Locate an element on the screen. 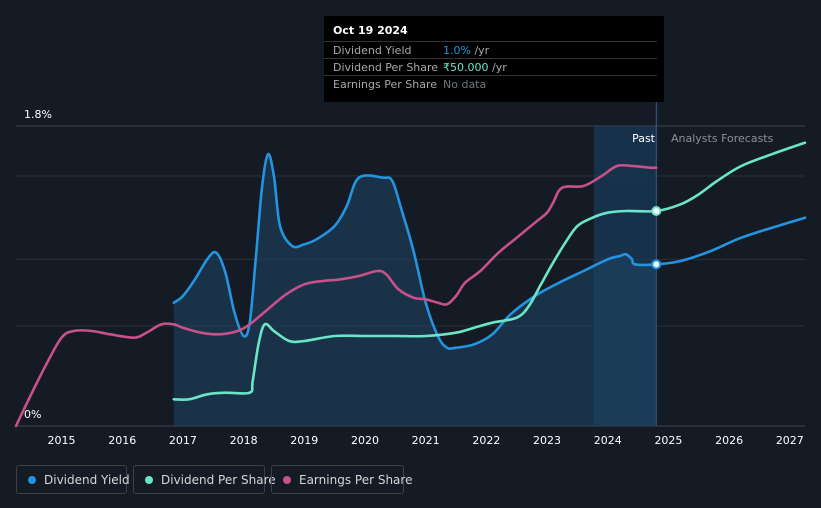 Image resolution: width=821 pixels, height=508 pixels. tooltip-row-dividend-yield: Dividend Yield 1.0% /yr is located at coordinates (490, 50).